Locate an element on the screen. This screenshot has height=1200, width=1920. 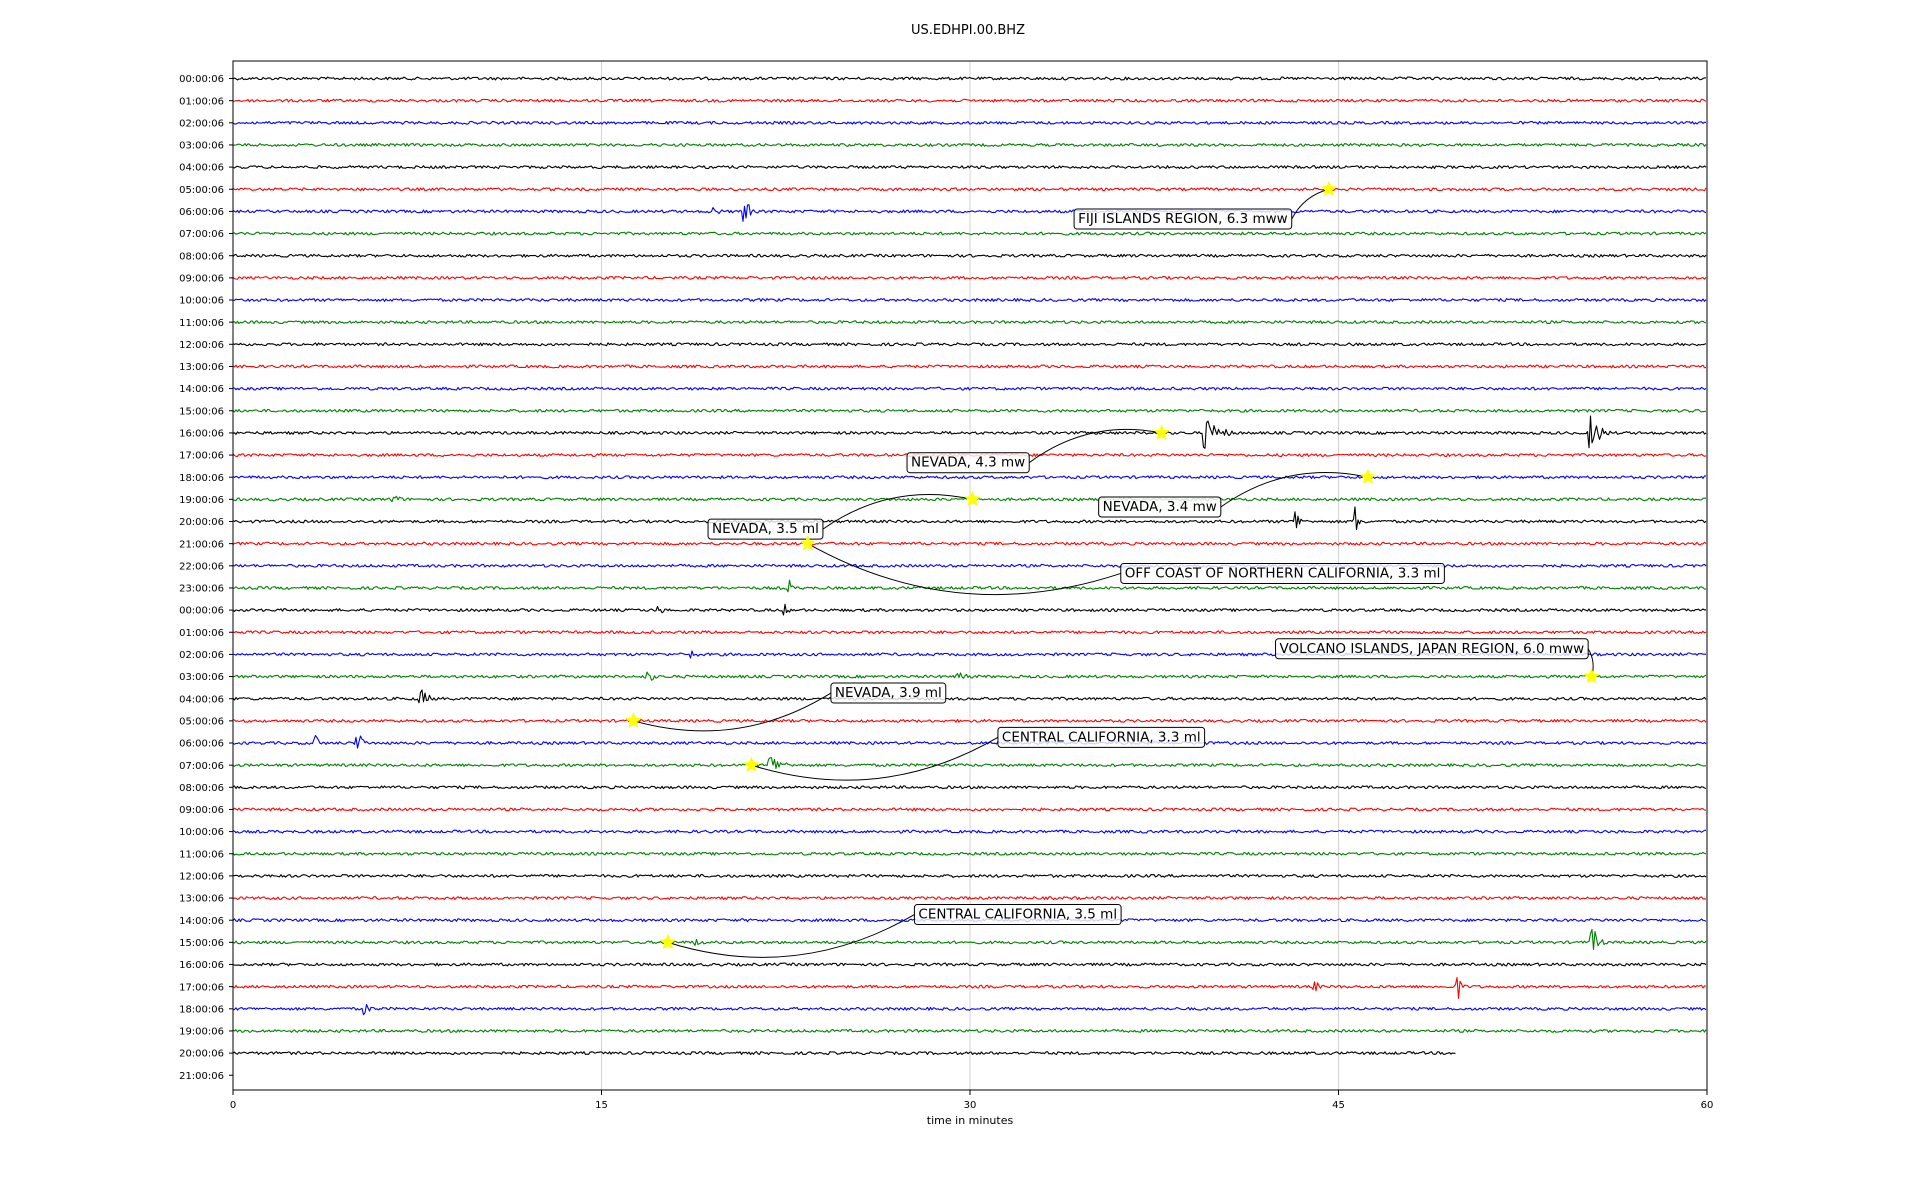
event-annotation-7: CENTRAL CALIFORNIA, 3.3 ml is located at coordinates (974, 753).